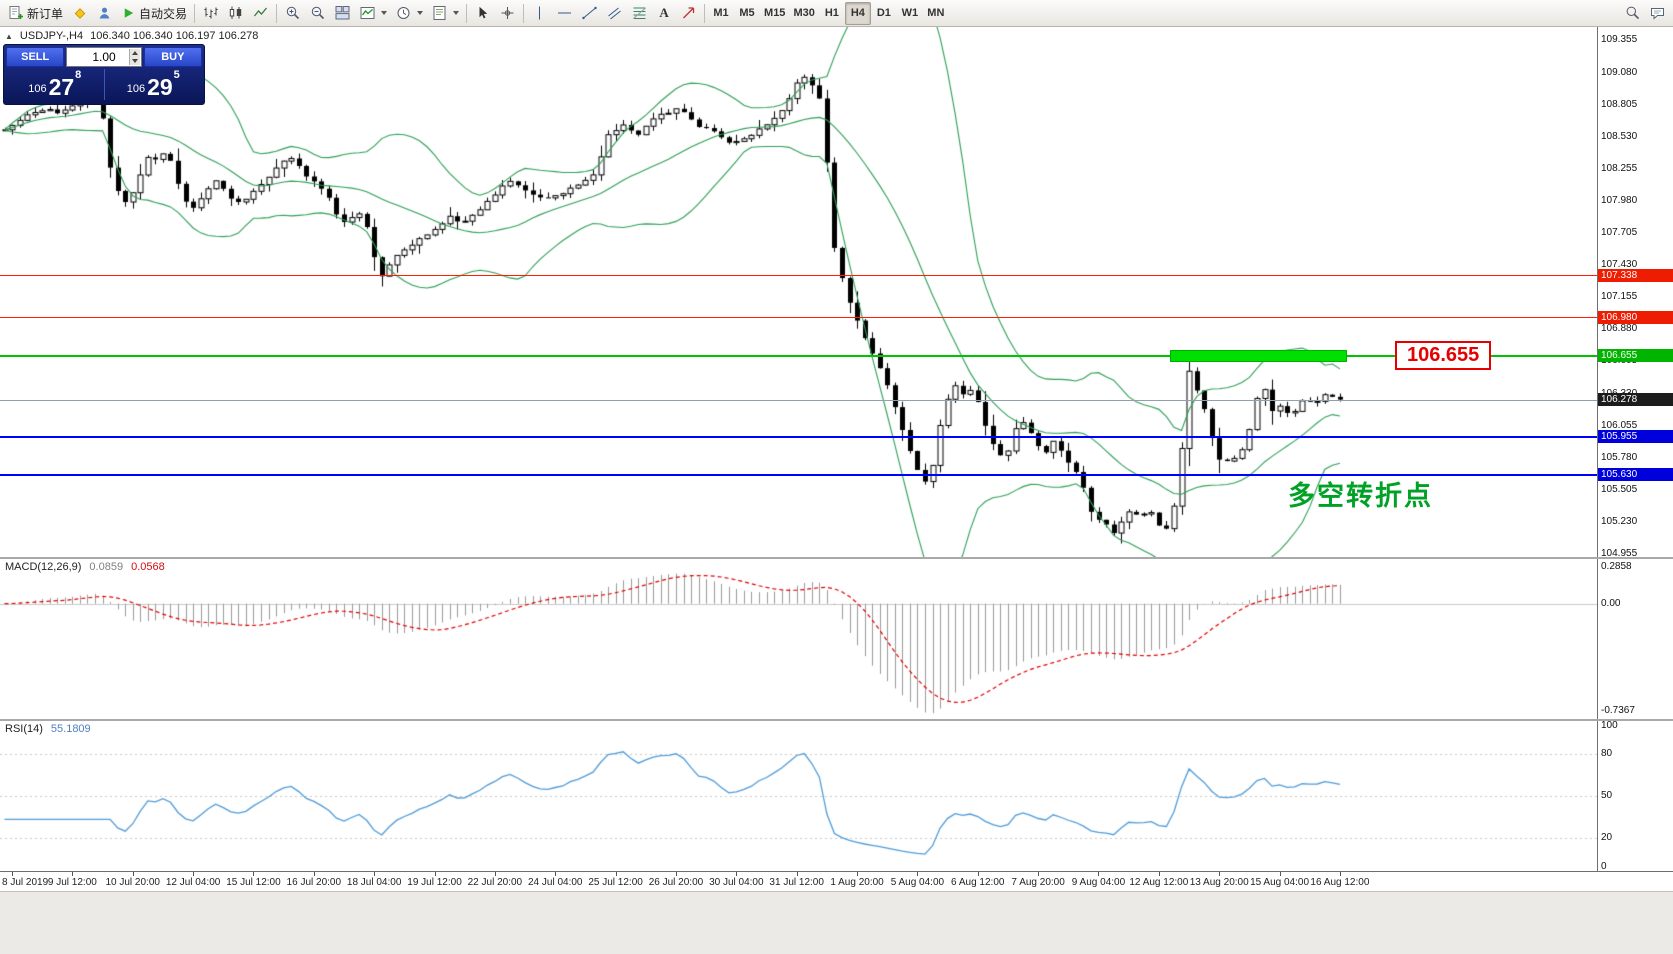 This screenshot has height=954, width=1673. Describe the element at coordinates (747, 13) in the screenshot. I see `timeframe-m5: M5` at that location.